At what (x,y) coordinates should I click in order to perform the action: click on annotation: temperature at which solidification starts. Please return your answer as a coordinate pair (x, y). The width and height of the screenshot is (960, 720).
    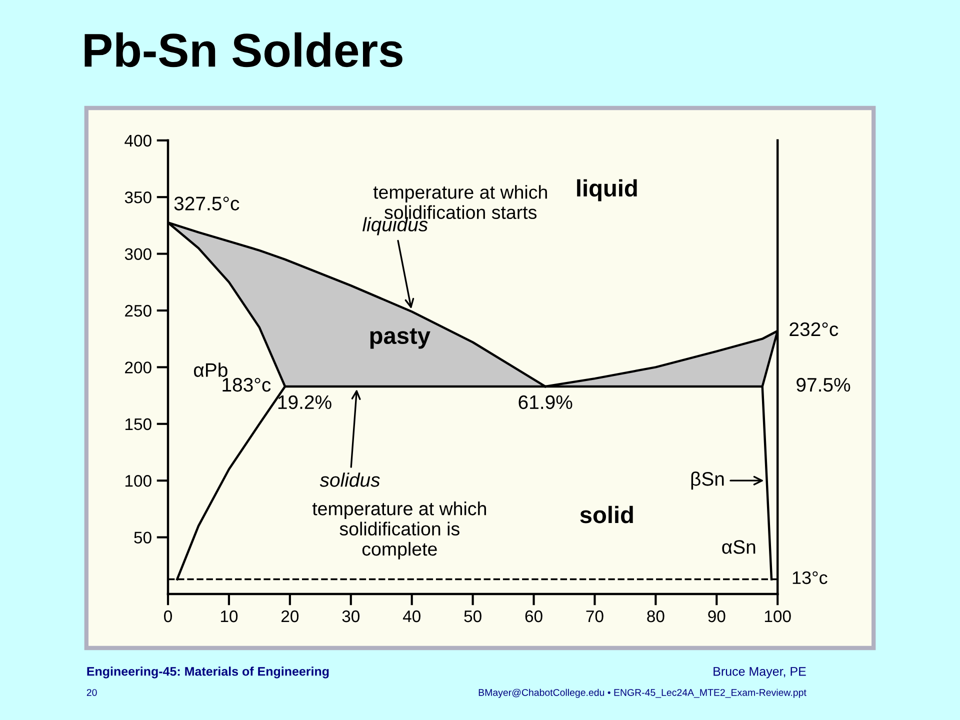
    Looking at the image, I should click on (460, 202).